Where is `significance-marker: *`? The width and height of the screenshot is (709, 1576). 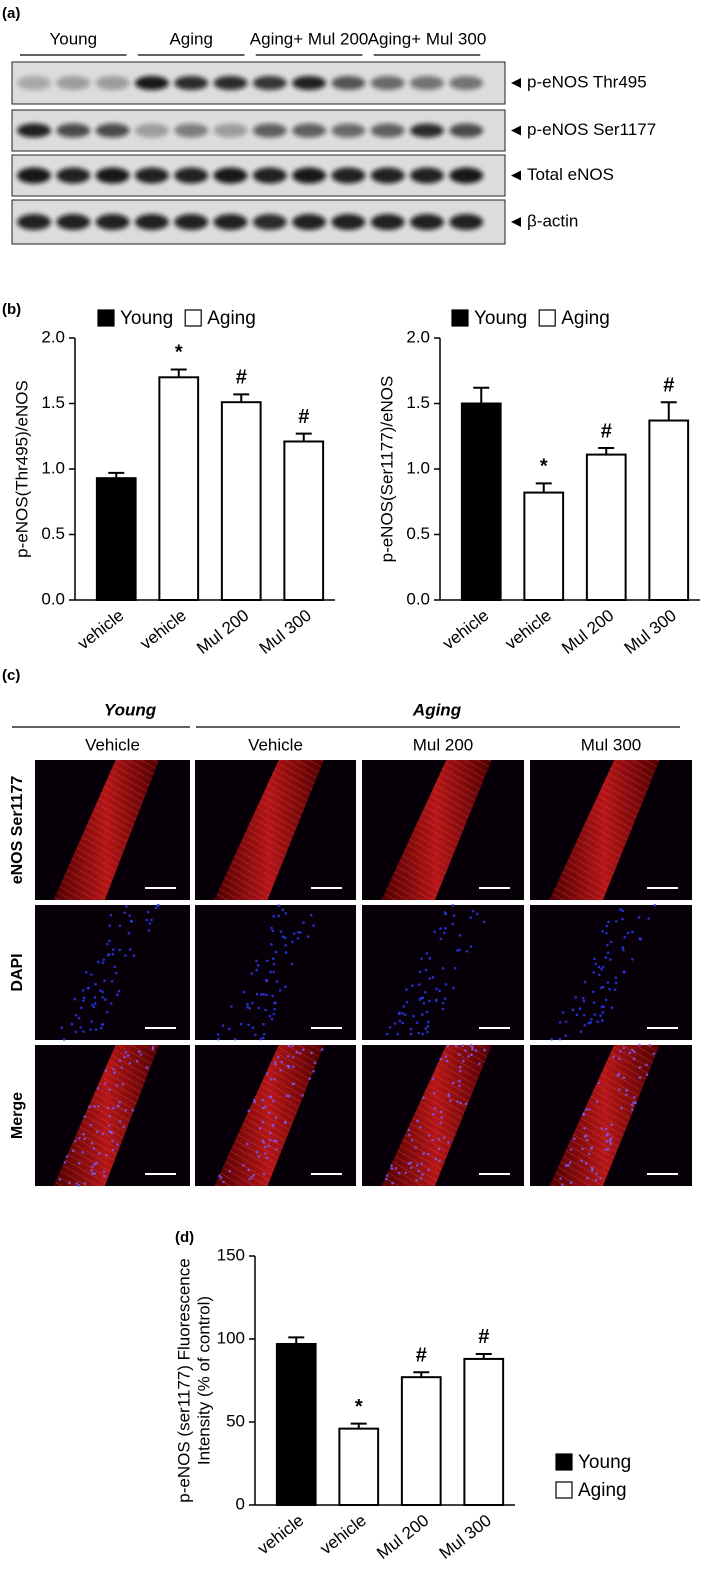 significance-marker: * is located at coordinates (359, 1407).